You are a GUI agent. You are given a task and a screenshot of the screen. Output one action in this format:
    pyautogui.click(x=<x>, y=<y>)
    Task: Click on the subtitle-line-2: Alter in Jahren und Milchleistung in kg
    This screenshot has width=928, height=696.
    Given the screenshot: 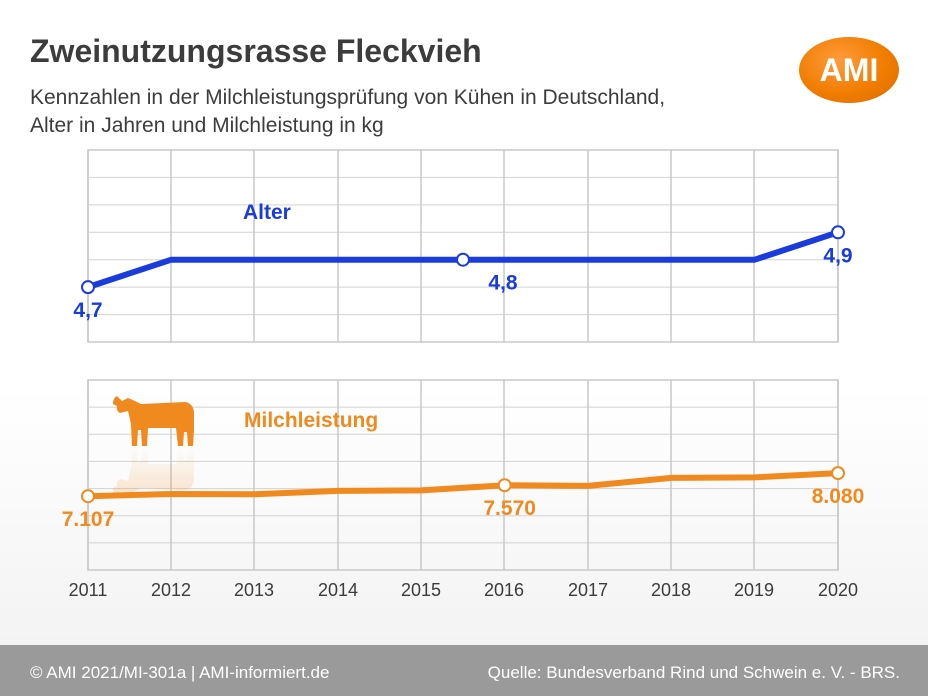 What is the action you would take?
    pyautogui.click(x=207, y=125)
    